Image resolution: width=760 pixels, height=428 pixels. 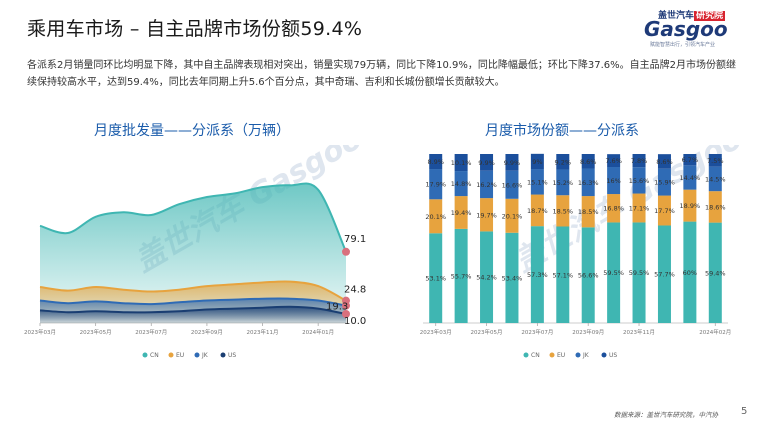 What do you see at coordinates (151, 332) in the screenshot?
I see `x-tick-label: 2023年07月` at bounding box center [151, 332].